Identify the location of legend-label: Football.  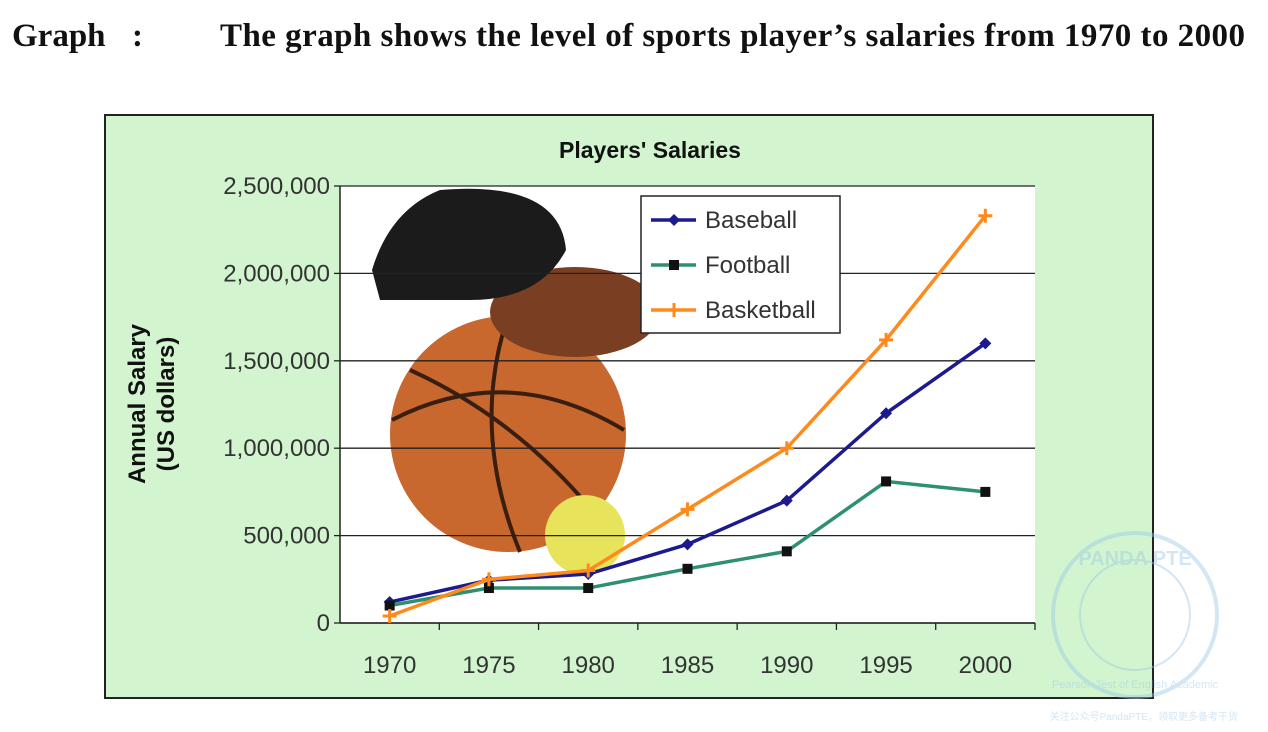
(747, 265).